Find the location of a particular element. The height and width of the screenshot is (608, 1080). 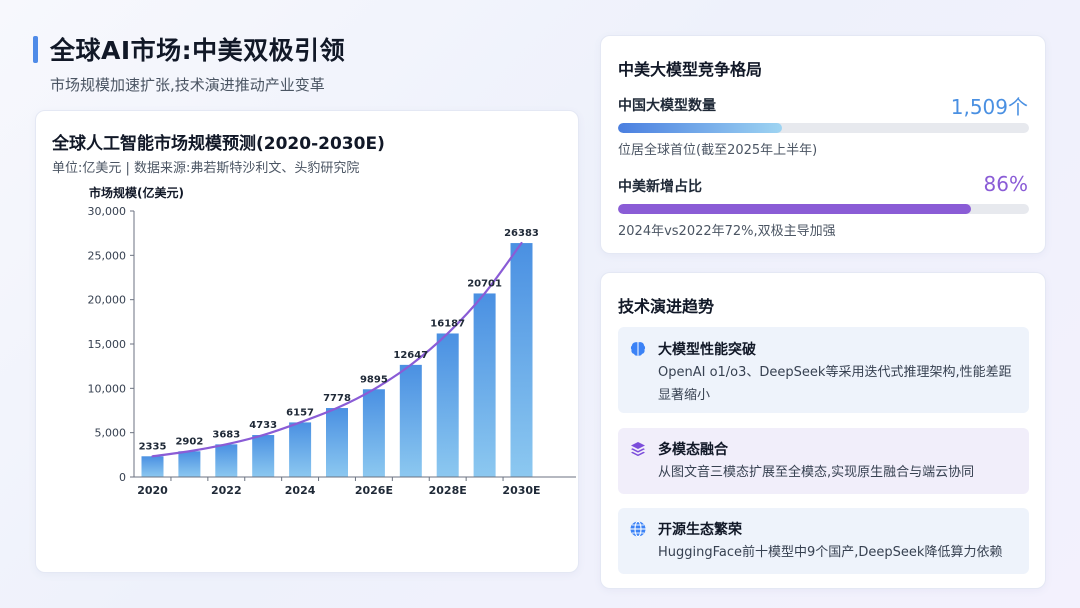

metric-label-share: 中美新增占比 is located at coordinates (660, 187).